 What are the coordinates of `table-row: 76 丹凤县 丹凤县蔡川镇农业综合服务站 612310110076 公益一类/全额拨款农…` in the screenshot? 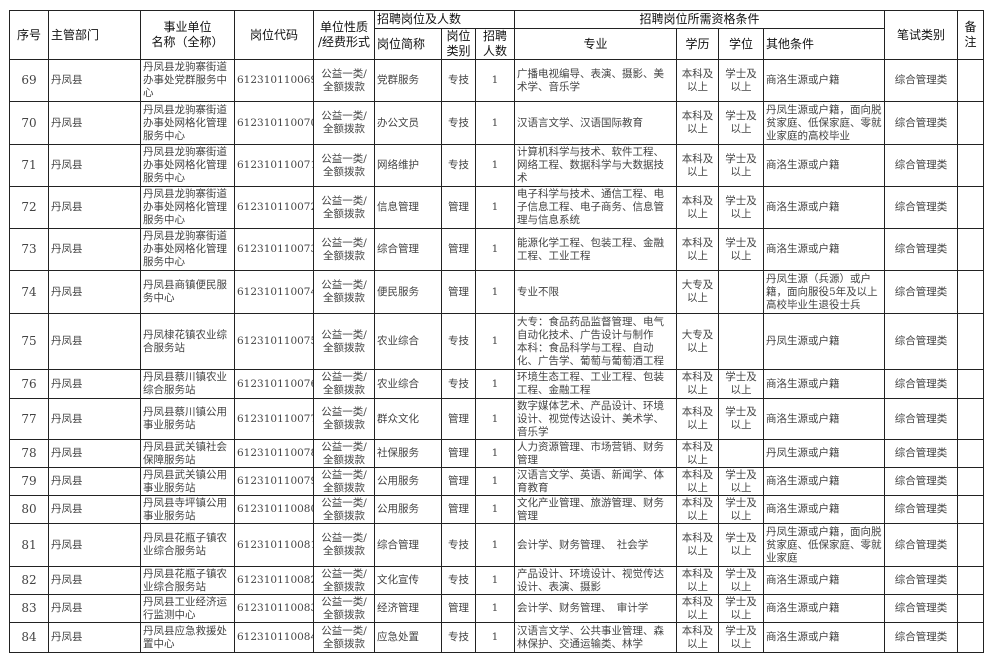 It's located at (497, 384).